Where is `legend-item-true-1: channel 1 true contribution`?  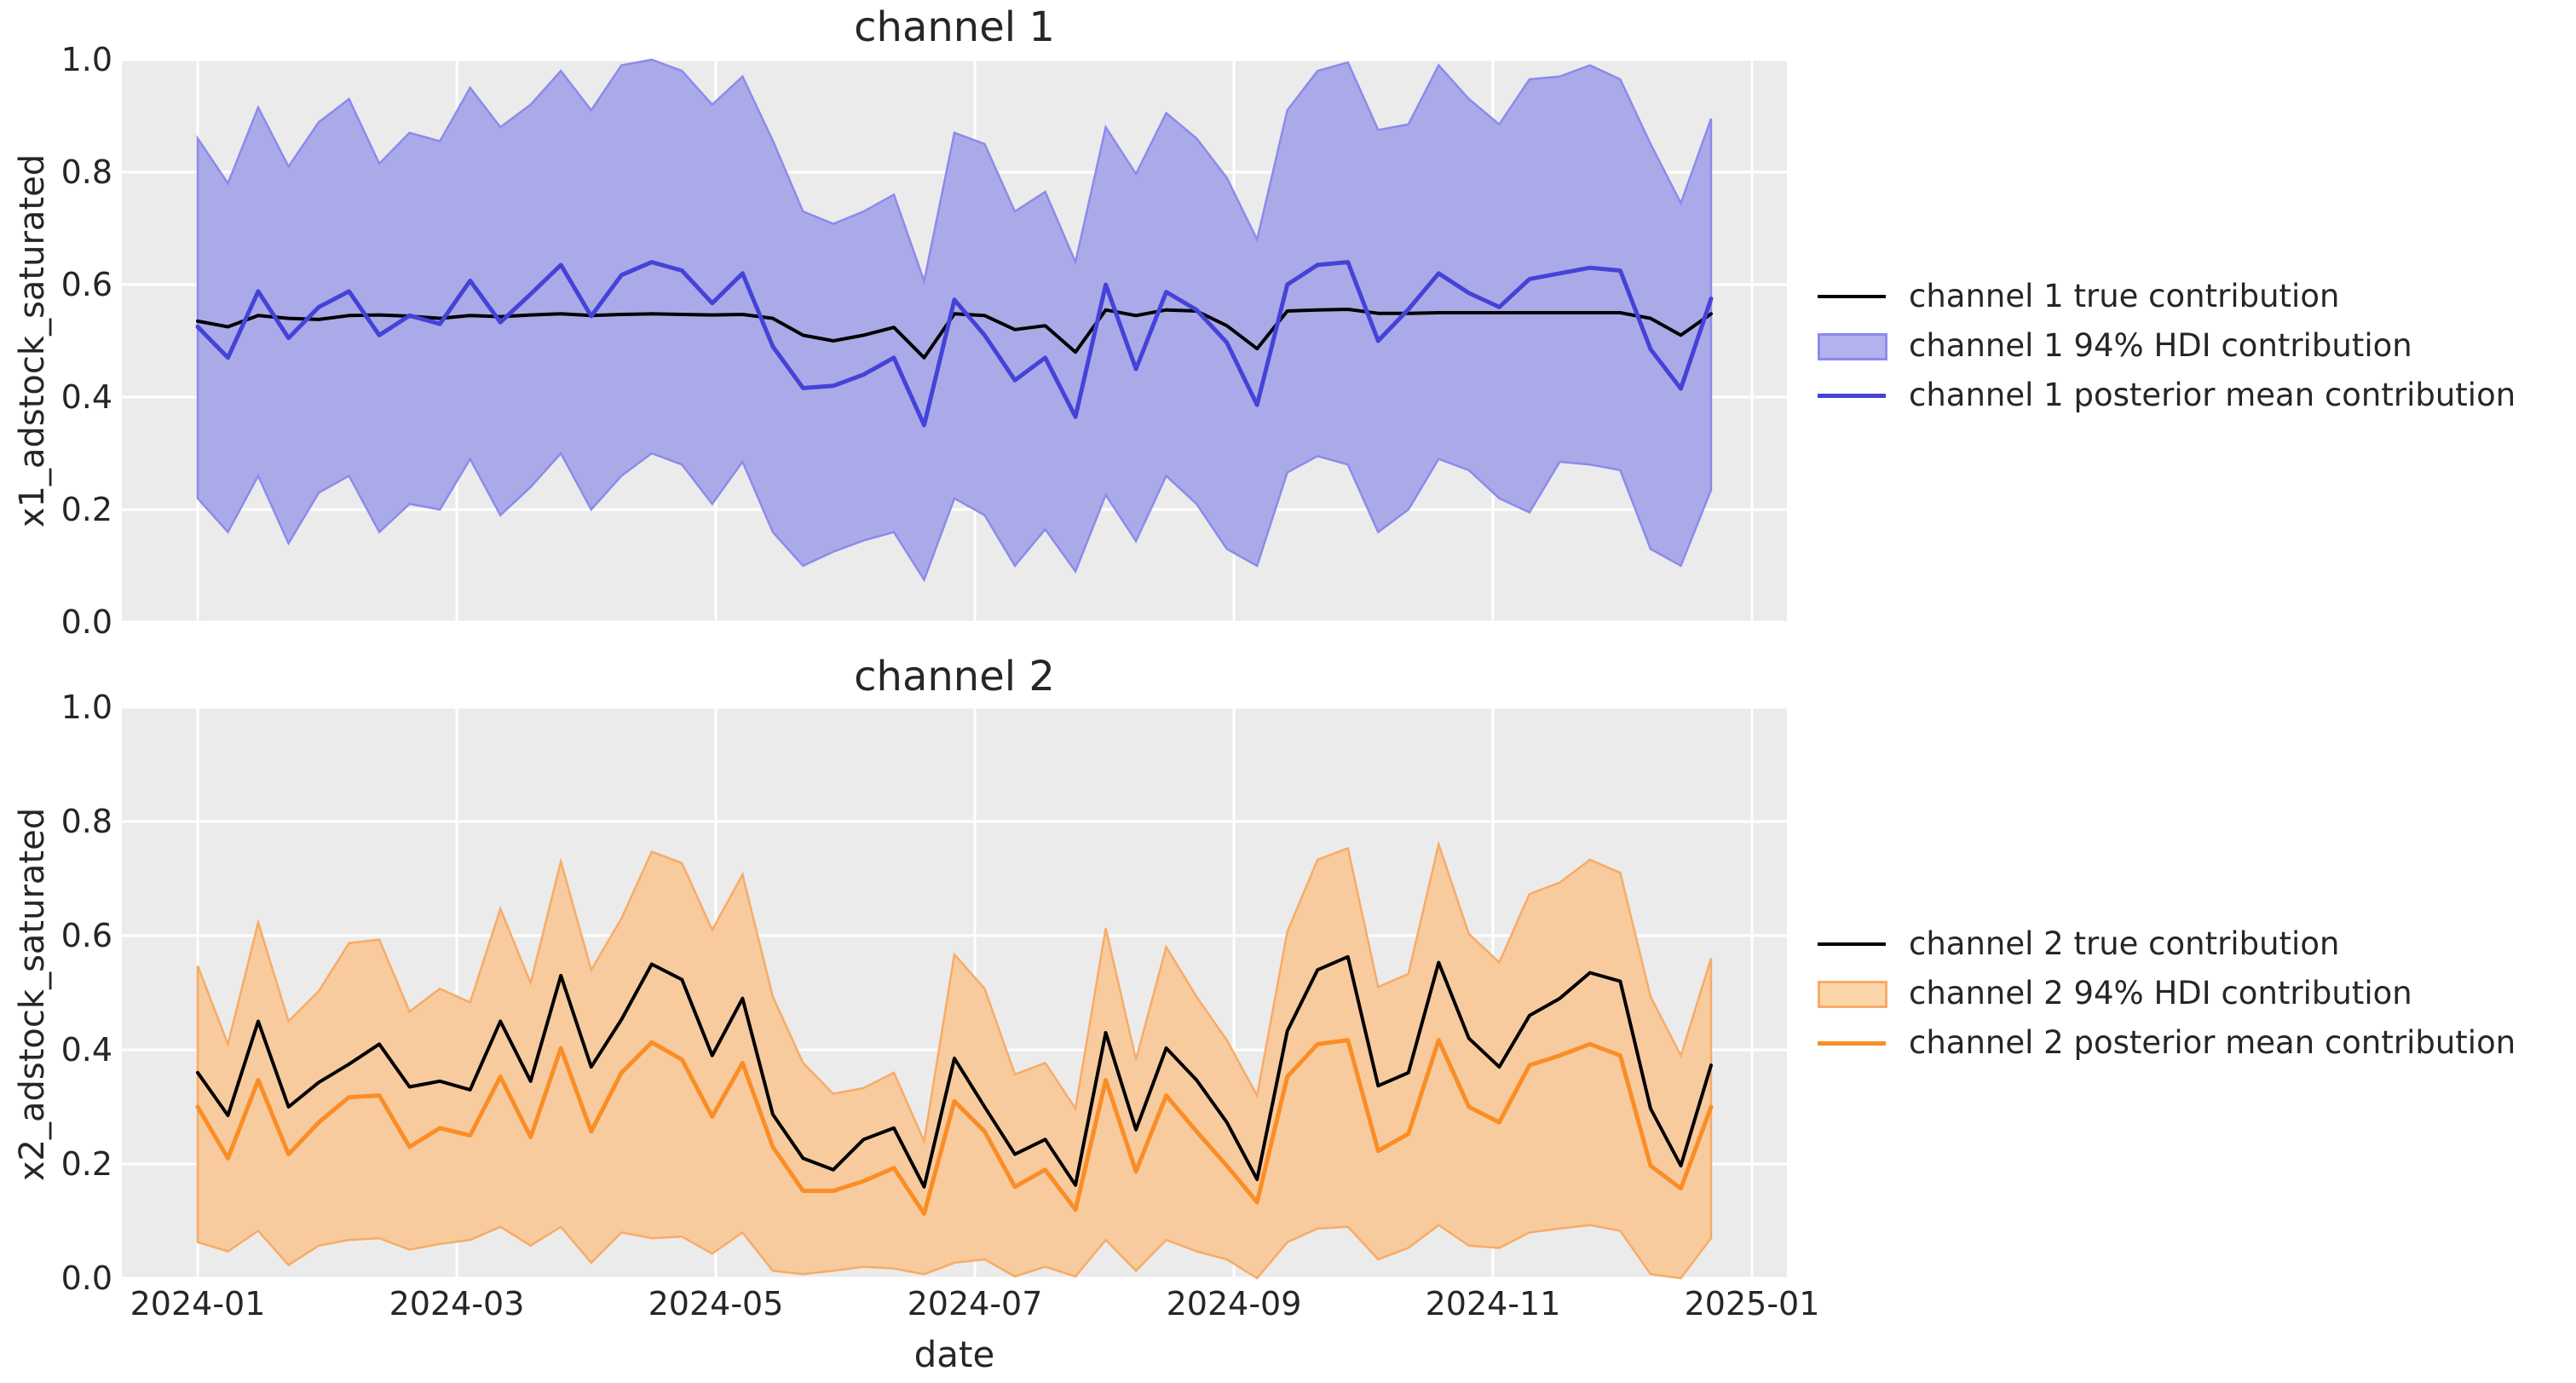 legend-item-true-1: channel 1 true contribution is located at coordinates (2078, 296).